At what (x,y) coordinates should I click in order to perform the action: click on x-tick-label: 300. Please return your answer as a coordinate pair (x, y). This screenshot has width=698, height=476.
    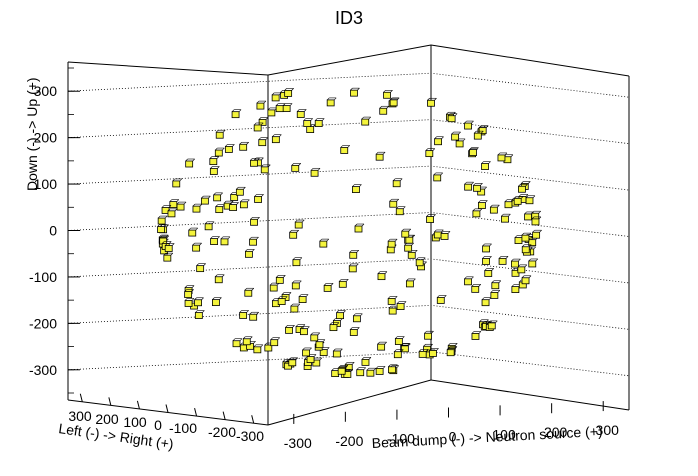
    Looking at the image, I should click on (80, 416).